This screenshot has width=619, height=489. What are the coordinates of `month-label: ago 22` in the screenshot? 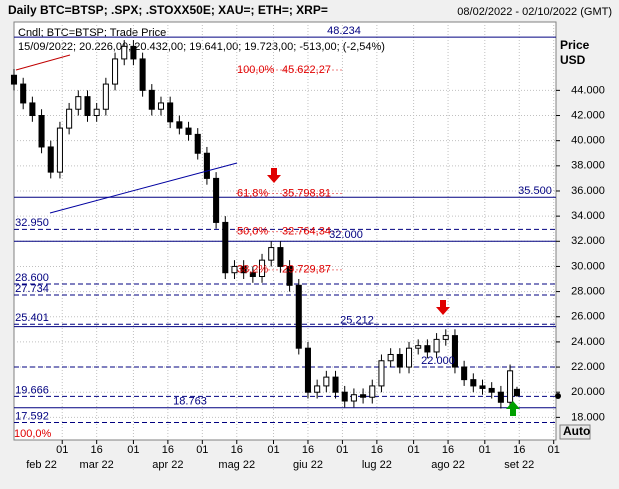 It's located at (448, 465).